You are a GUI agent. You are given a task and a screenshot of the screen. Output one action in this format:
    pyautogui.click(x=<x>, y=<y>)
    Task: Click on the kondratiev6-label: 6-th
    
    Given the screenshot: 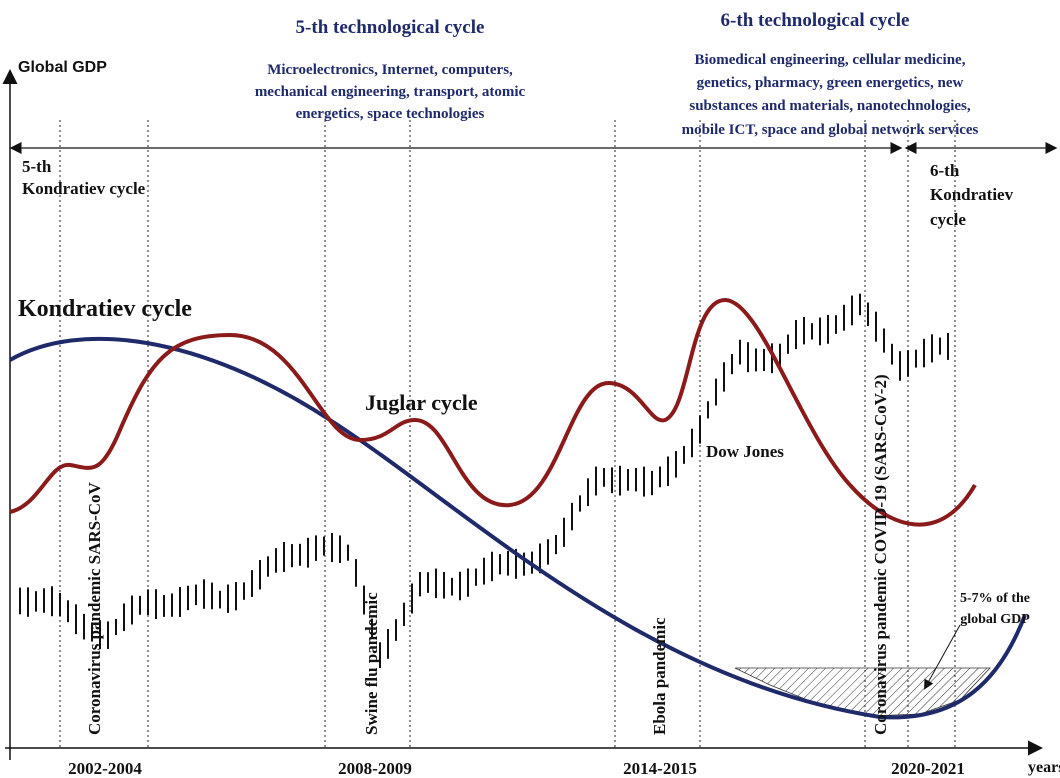 What is the action you would take?
    pyautogui.click(x=945, y=170)
    